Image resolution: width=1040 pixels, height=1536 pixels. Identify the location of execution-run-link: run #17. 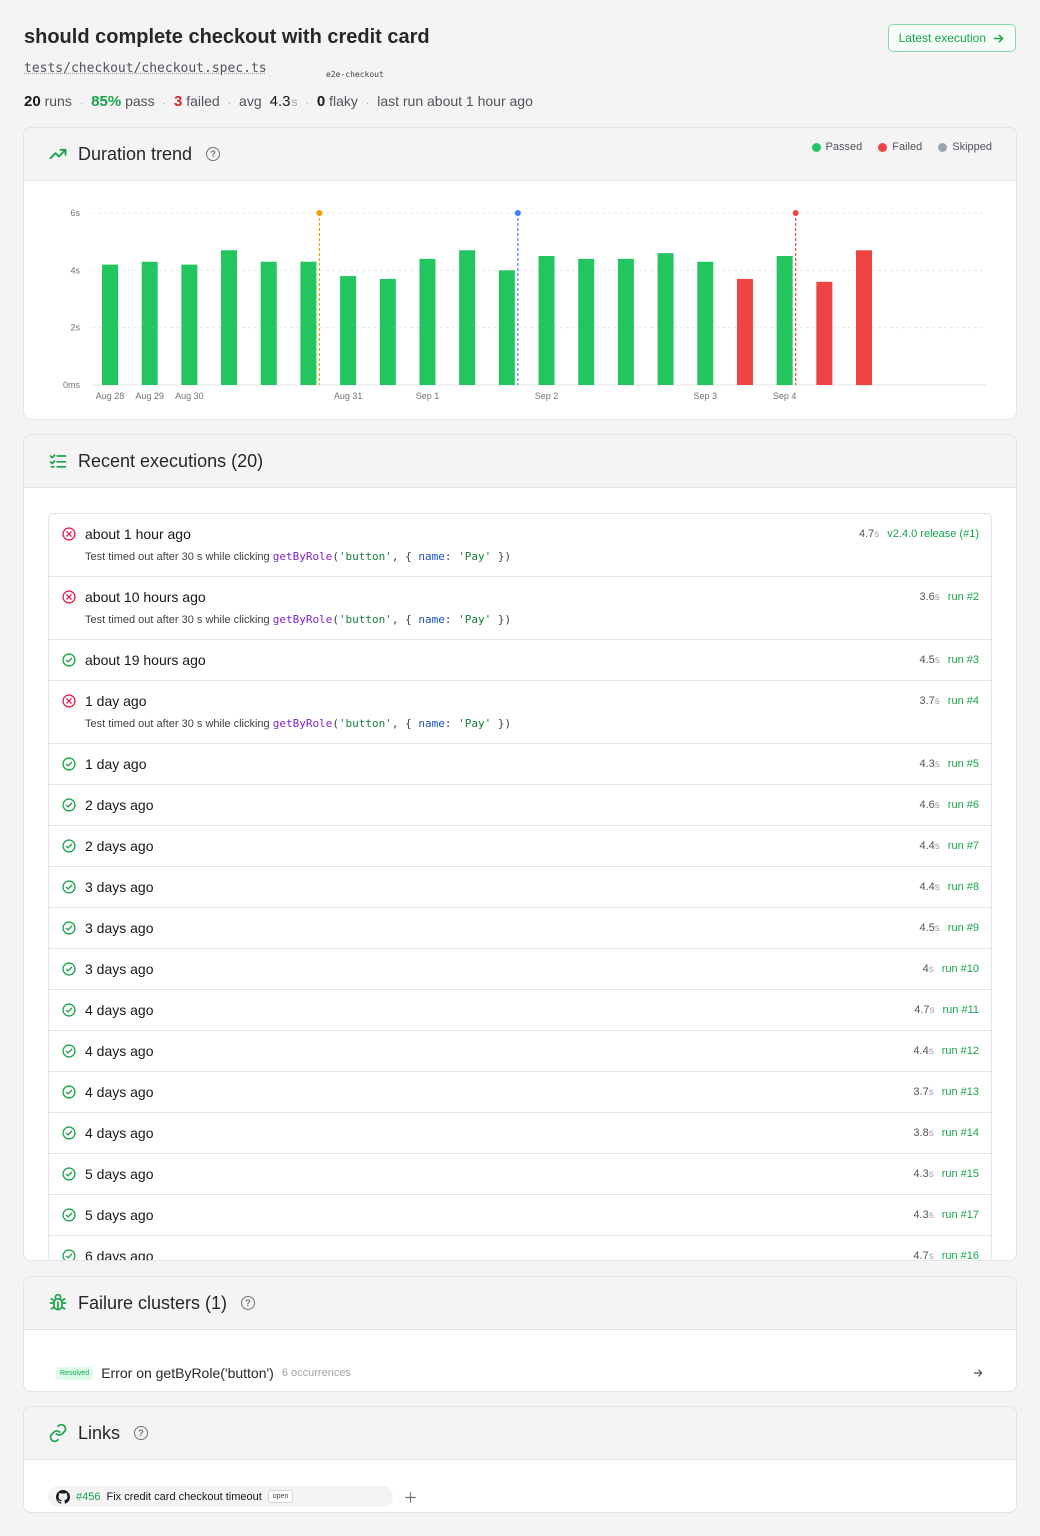
(960, 1215).